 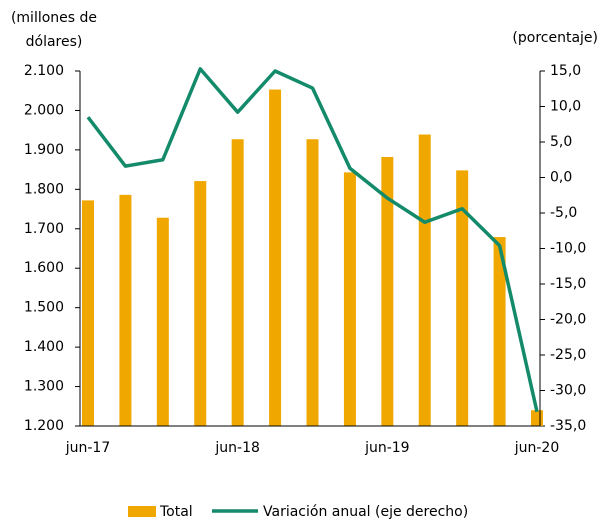 What do you see at coordinates (565, 107) in the screenshot?
I see `y2-tick-label: 10,0` at bounding box center [565, 107].